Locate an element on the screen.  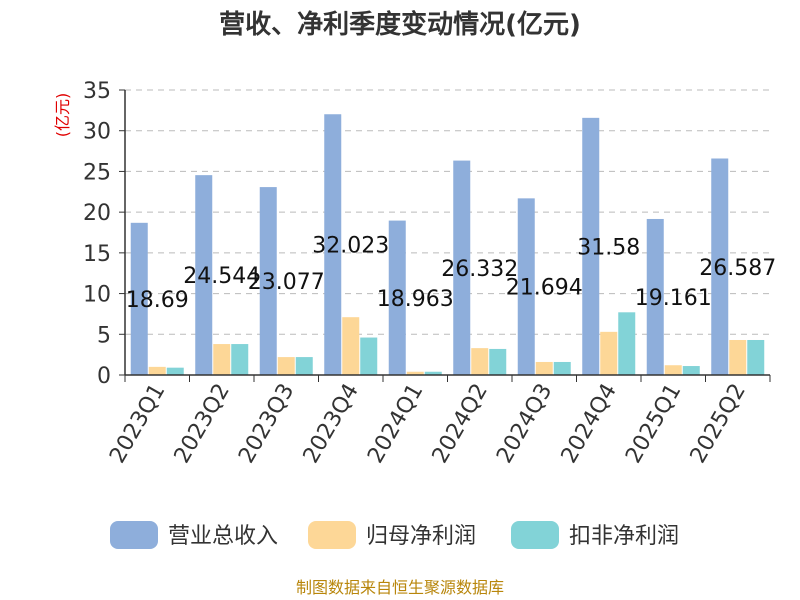
bar-2-2025Q1 is located at coordinates (673, 370).